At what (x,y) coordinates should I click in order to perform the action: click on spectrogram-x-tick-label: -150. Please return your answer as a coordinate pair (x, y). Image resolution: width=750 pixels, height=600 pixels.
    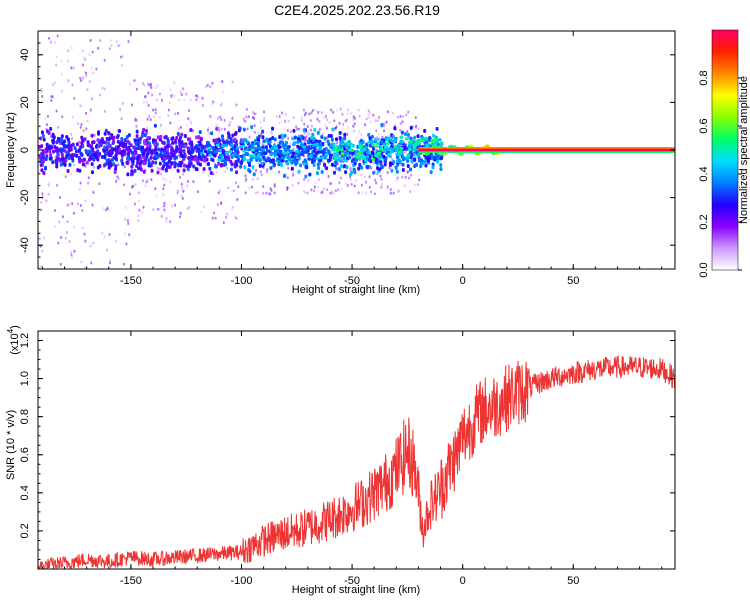
    Looking at the image, I should click on (131, 281).